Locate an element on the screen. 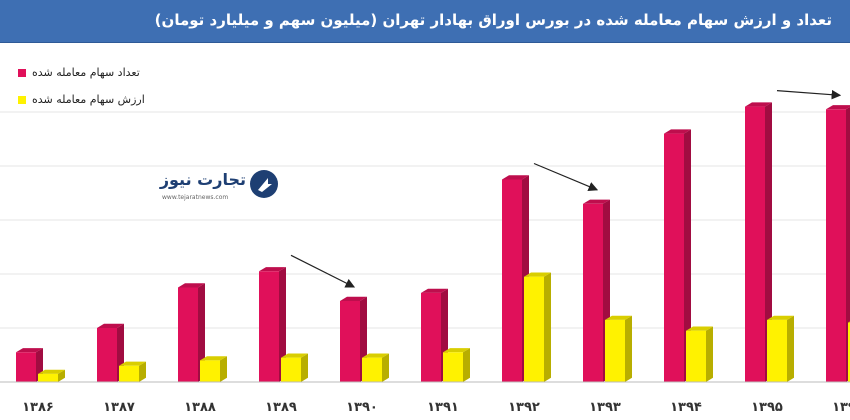 The image size is (850, 420). legend-item-series2: ارزش سهام معامله شده is located at coordinates (81, 99).